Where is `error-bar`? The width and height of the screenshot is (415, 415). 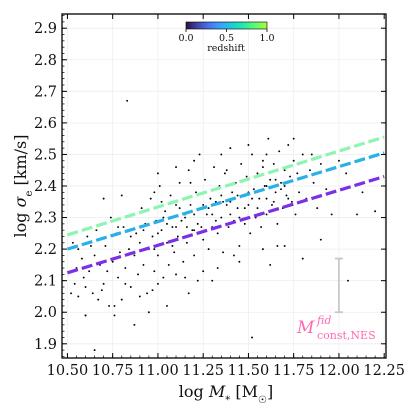 error-bar is located at coordinates (338, 285).